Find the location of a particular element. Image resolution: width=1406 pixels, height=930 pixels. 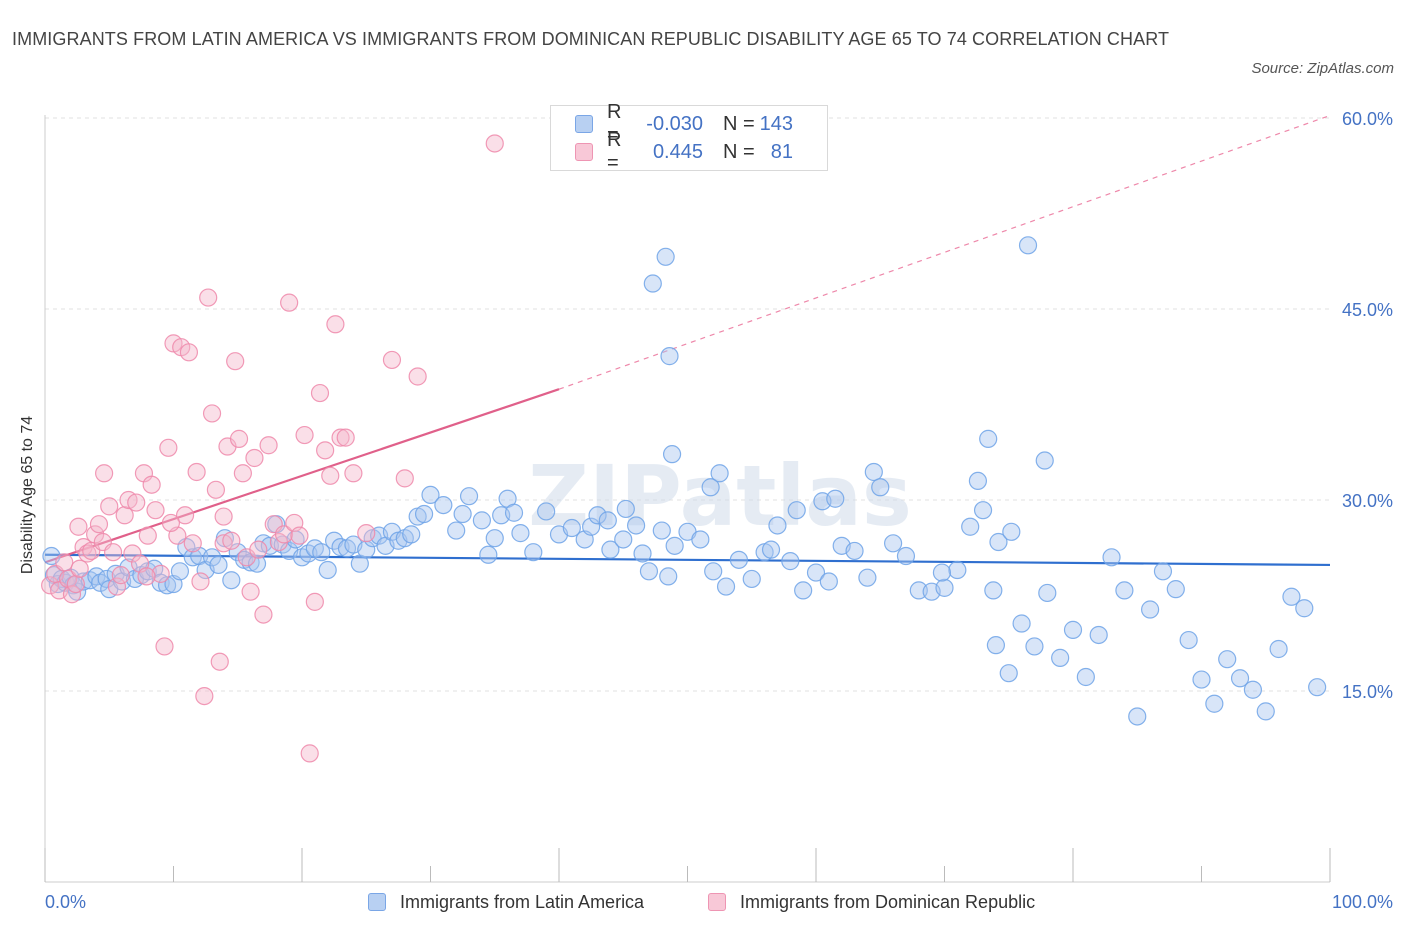

stats-legend: R = -0.030 N = 143 R = 0.445 N = 81 is located at coordinates (689, 137).